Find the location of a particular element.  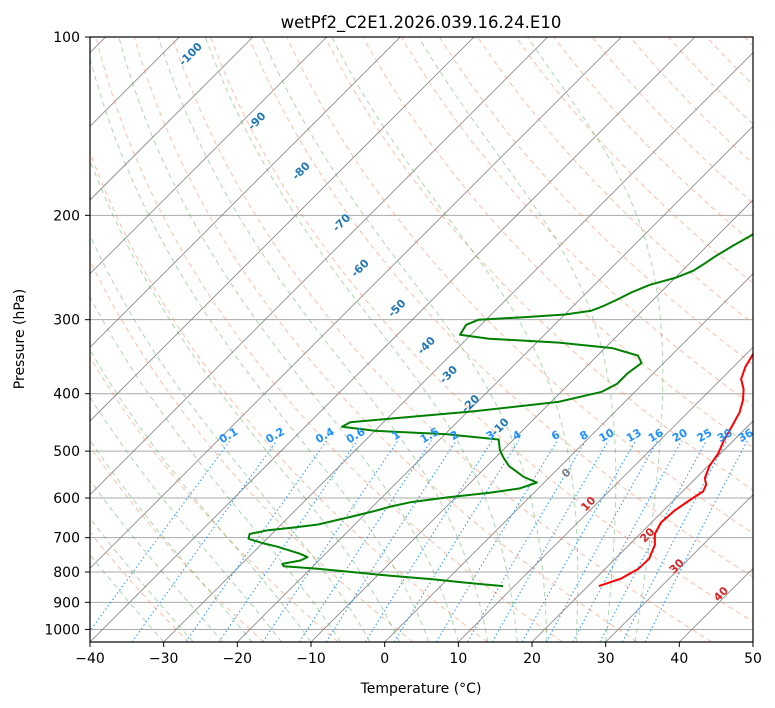

y-tick-label: 500 is located at coordinates (66, 452).